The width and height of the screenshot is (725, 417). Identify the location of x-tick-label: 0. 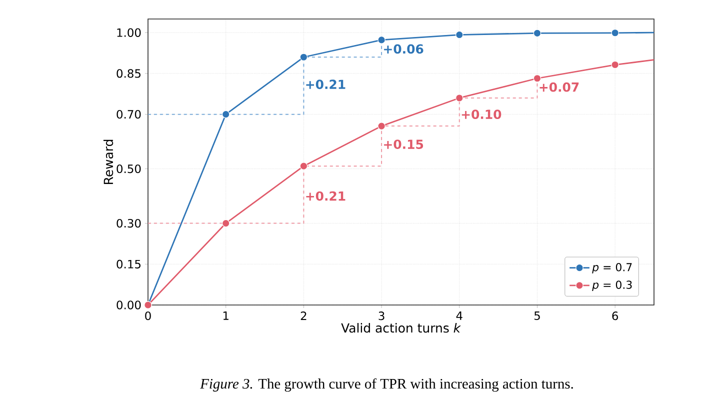
(148, 316).